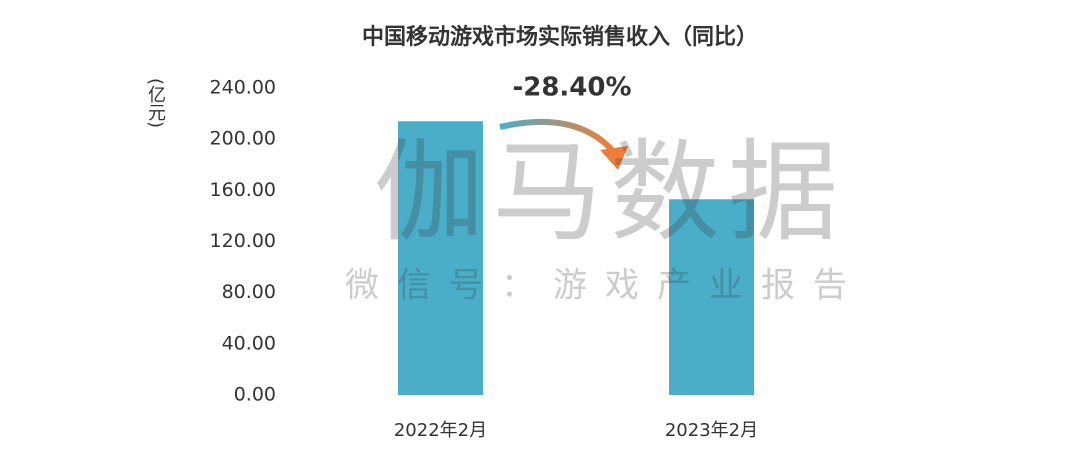 Image resolution: width=1080 pixels, height=452 pixels. I want to click on trend-arrow-head, so click(614, 158).